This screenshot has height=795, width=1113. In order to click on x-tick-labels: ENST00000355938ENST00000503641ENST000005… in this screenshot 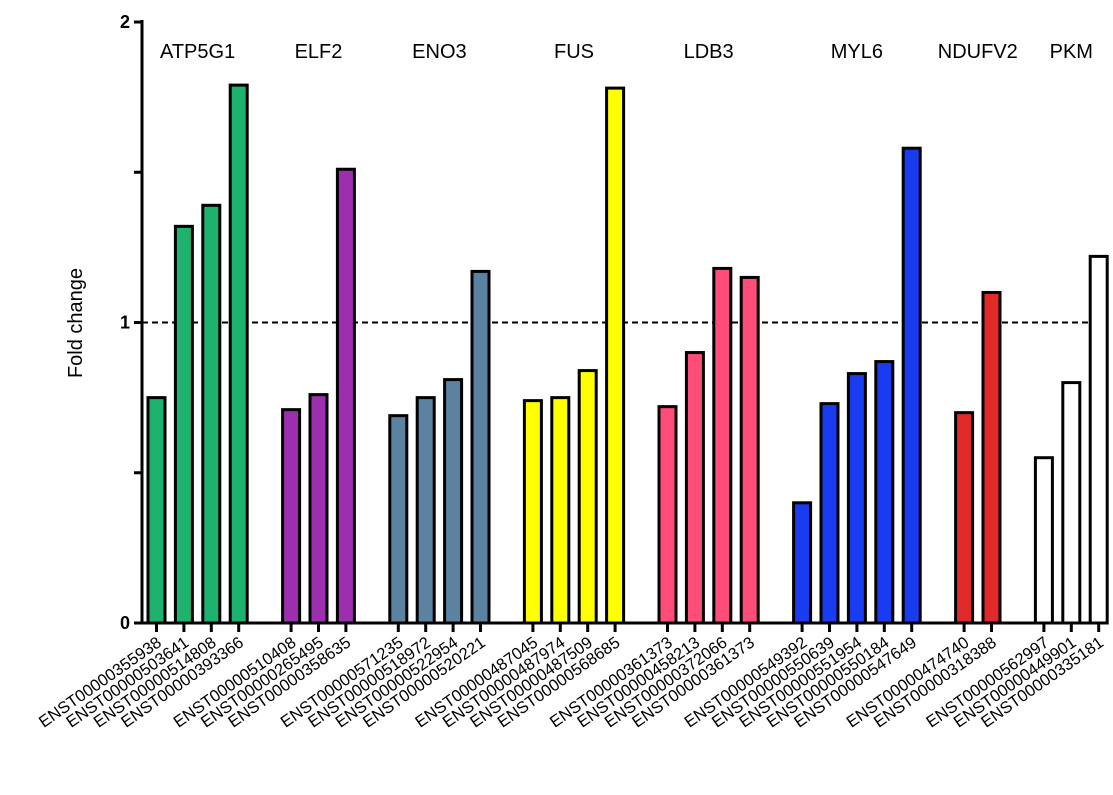, I will do `click(571, 683)`.